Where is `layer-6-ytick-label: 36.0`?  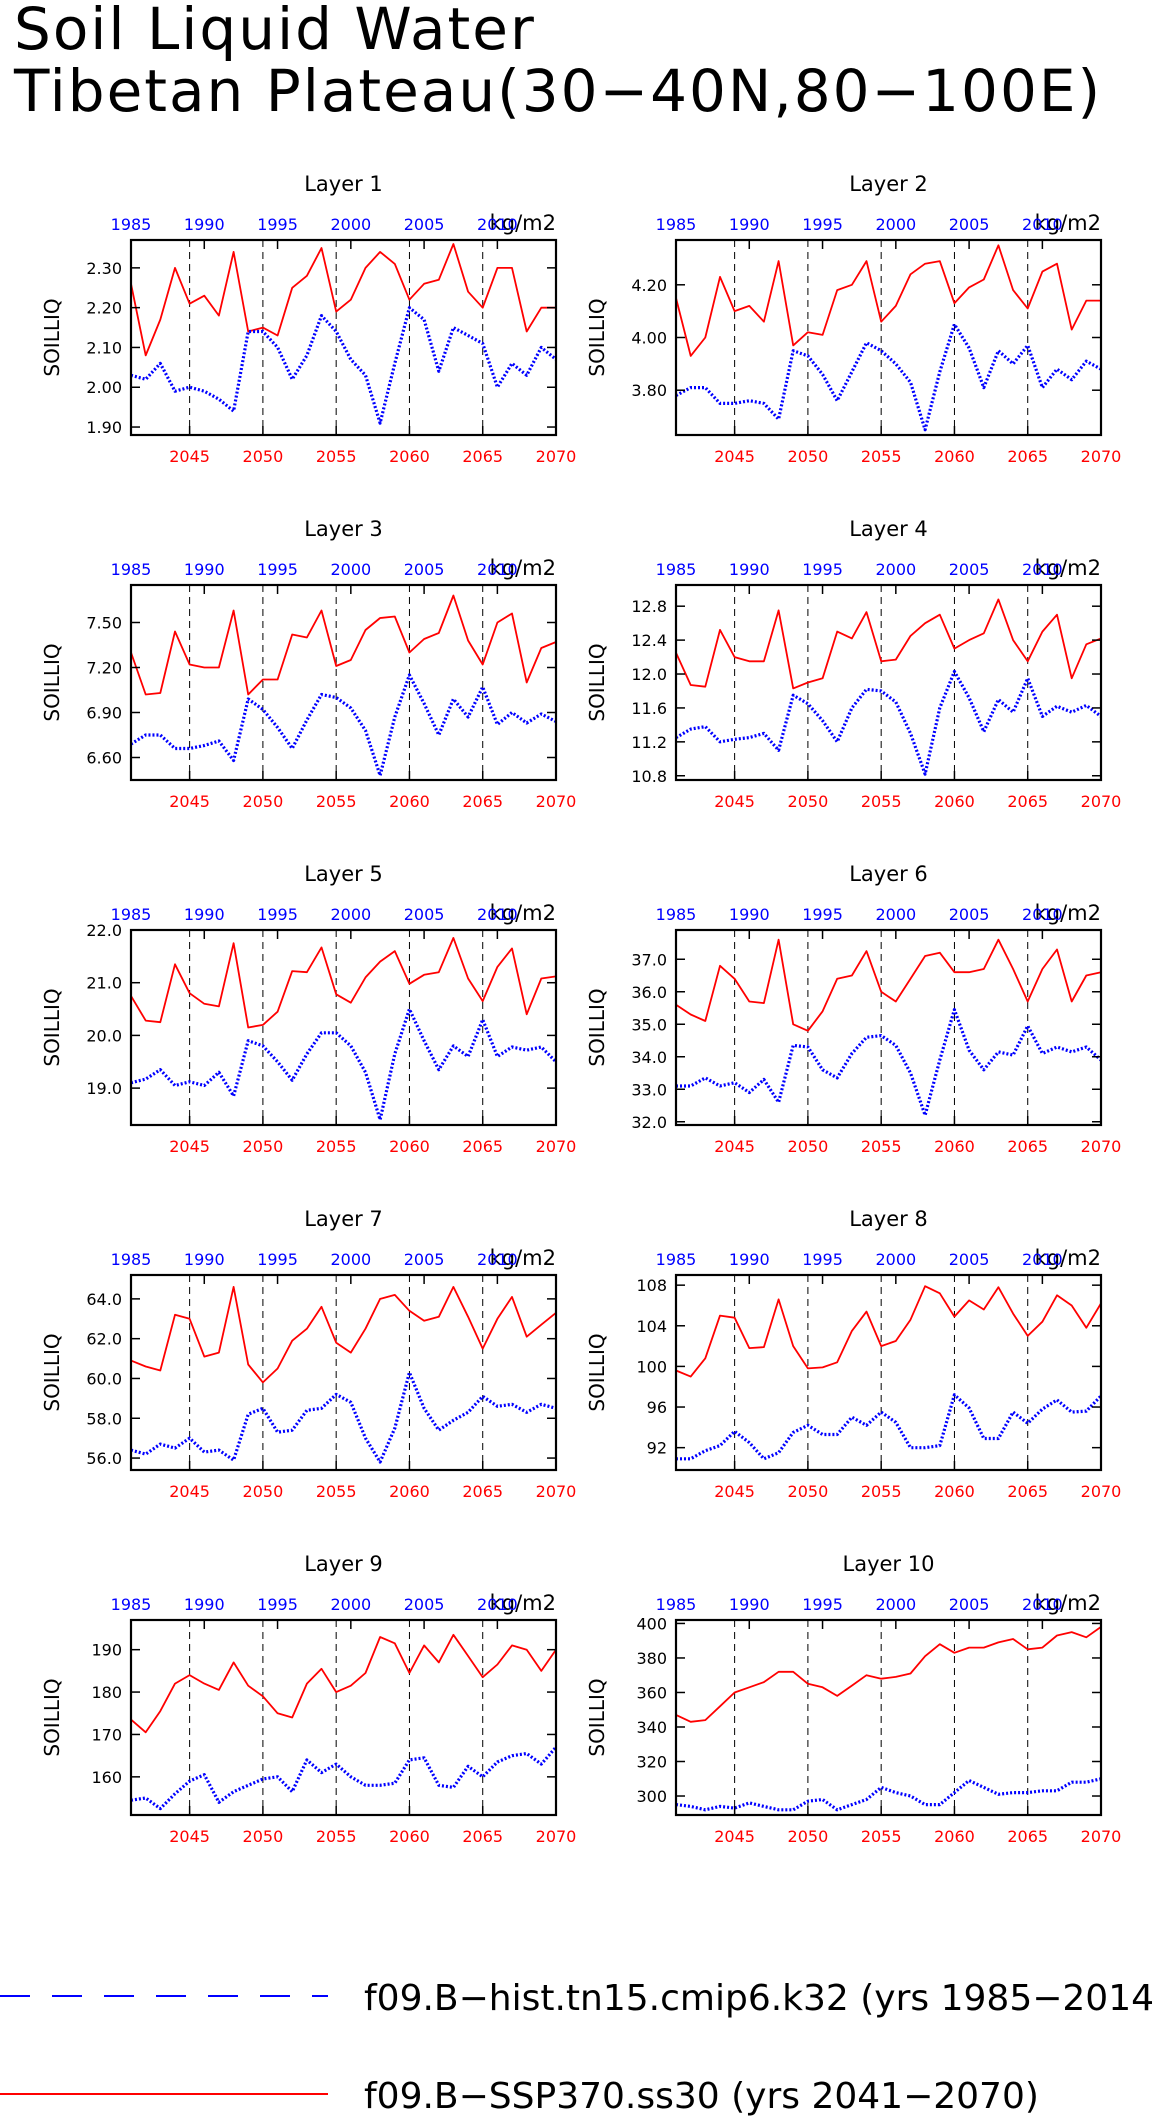
layer-6-ytick-label: 36.0 is located at coordinates (649, 992).